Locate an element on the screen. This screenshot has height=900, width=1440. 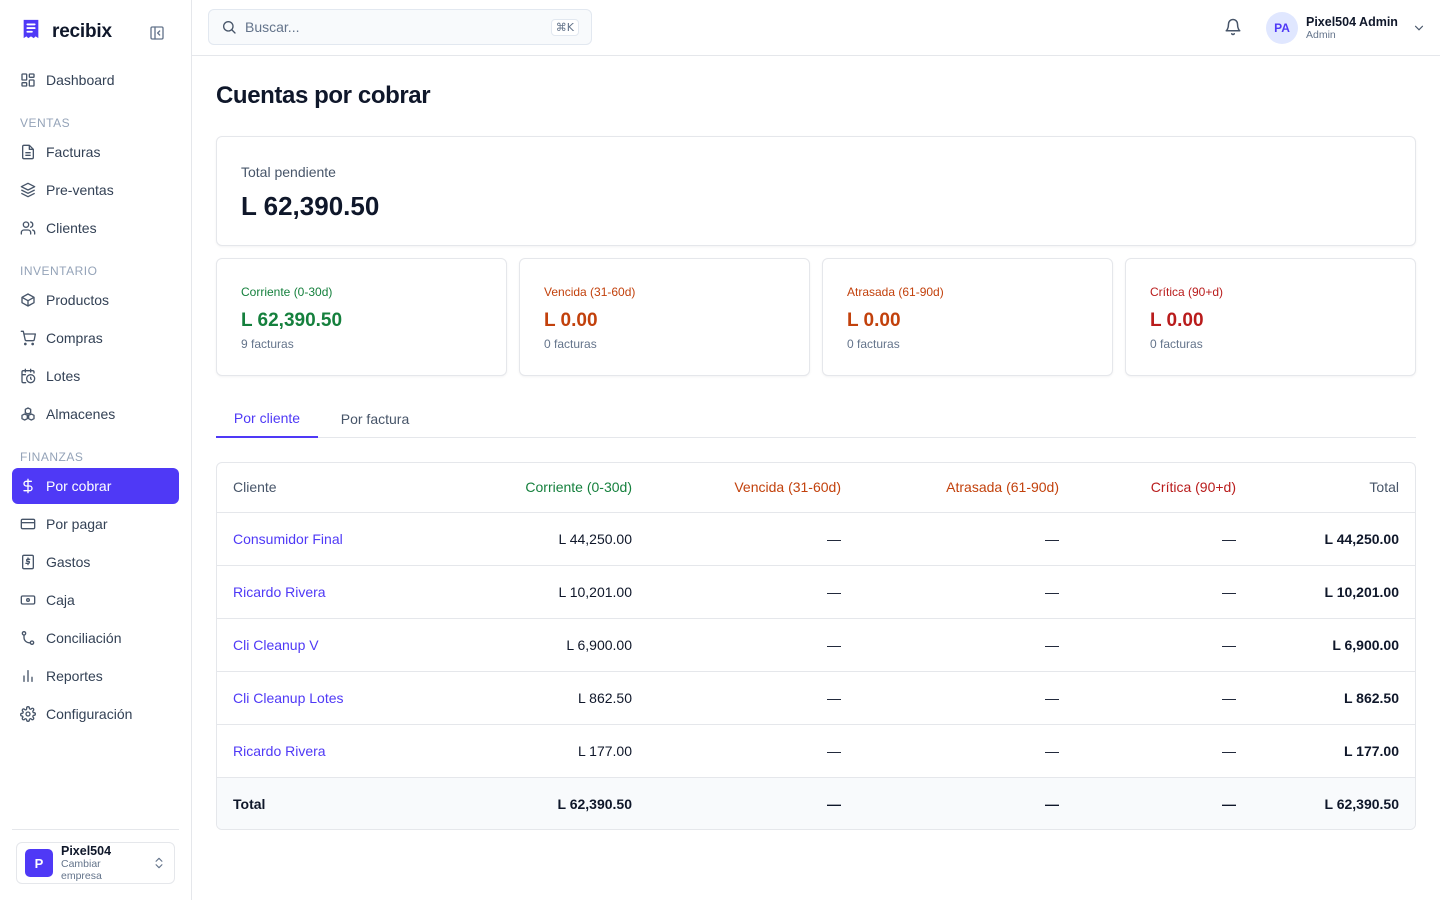
cell-total: L 177.00 is located at coordinates (1333, 751).